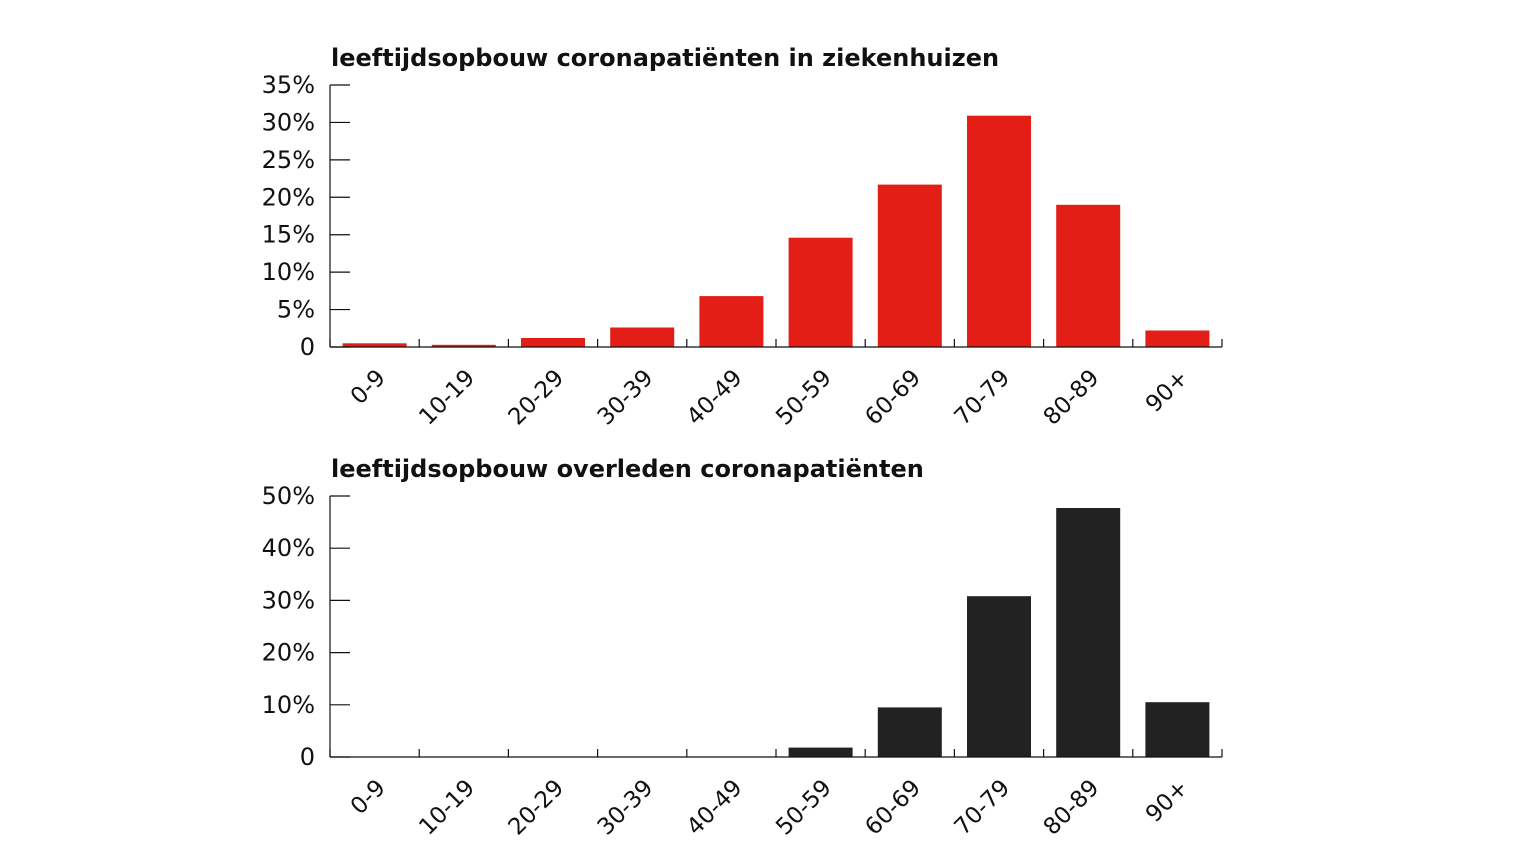 This screenshot has width=1536, height=864. Describe the element at coordinates (296, 310) in the screenshot. I see `y-tick-label: 5%` at that location.